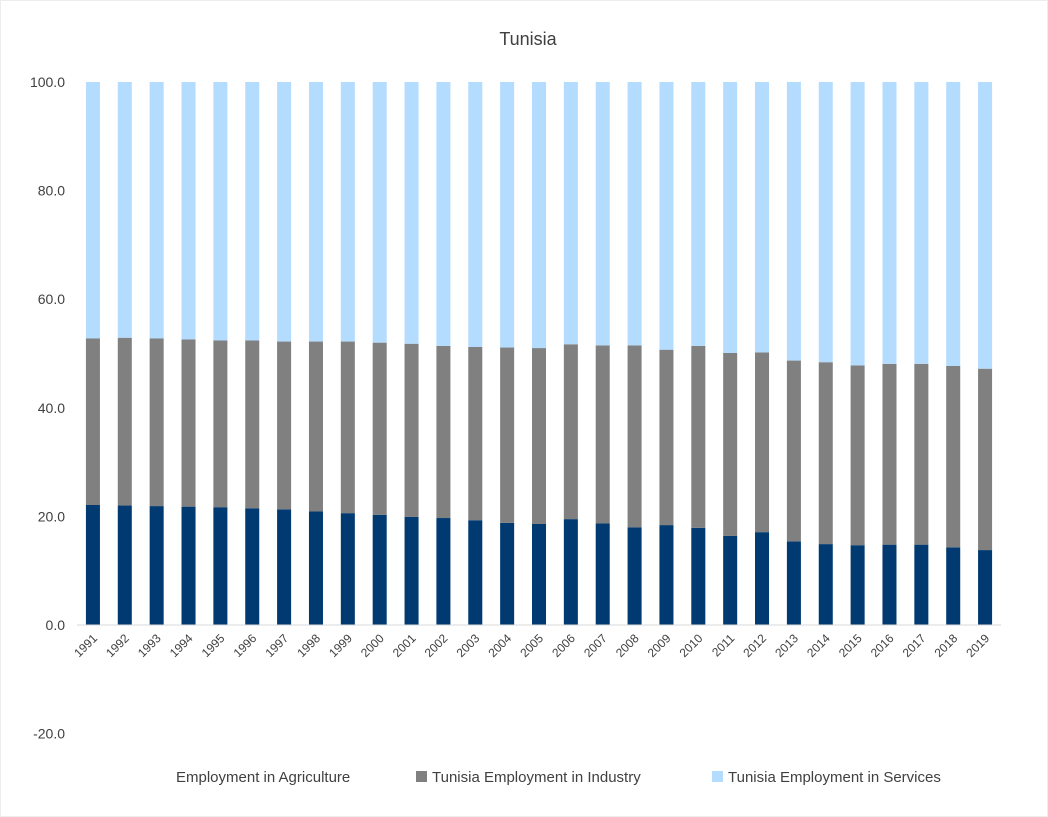 The image size is (1048, 817). Describe the element at coordinates (47, 408) in the screenshot. I see `y-axis-ticks: 100.0 80.0 60.0 40.0 20.0 0.0 -20.0` at that location.